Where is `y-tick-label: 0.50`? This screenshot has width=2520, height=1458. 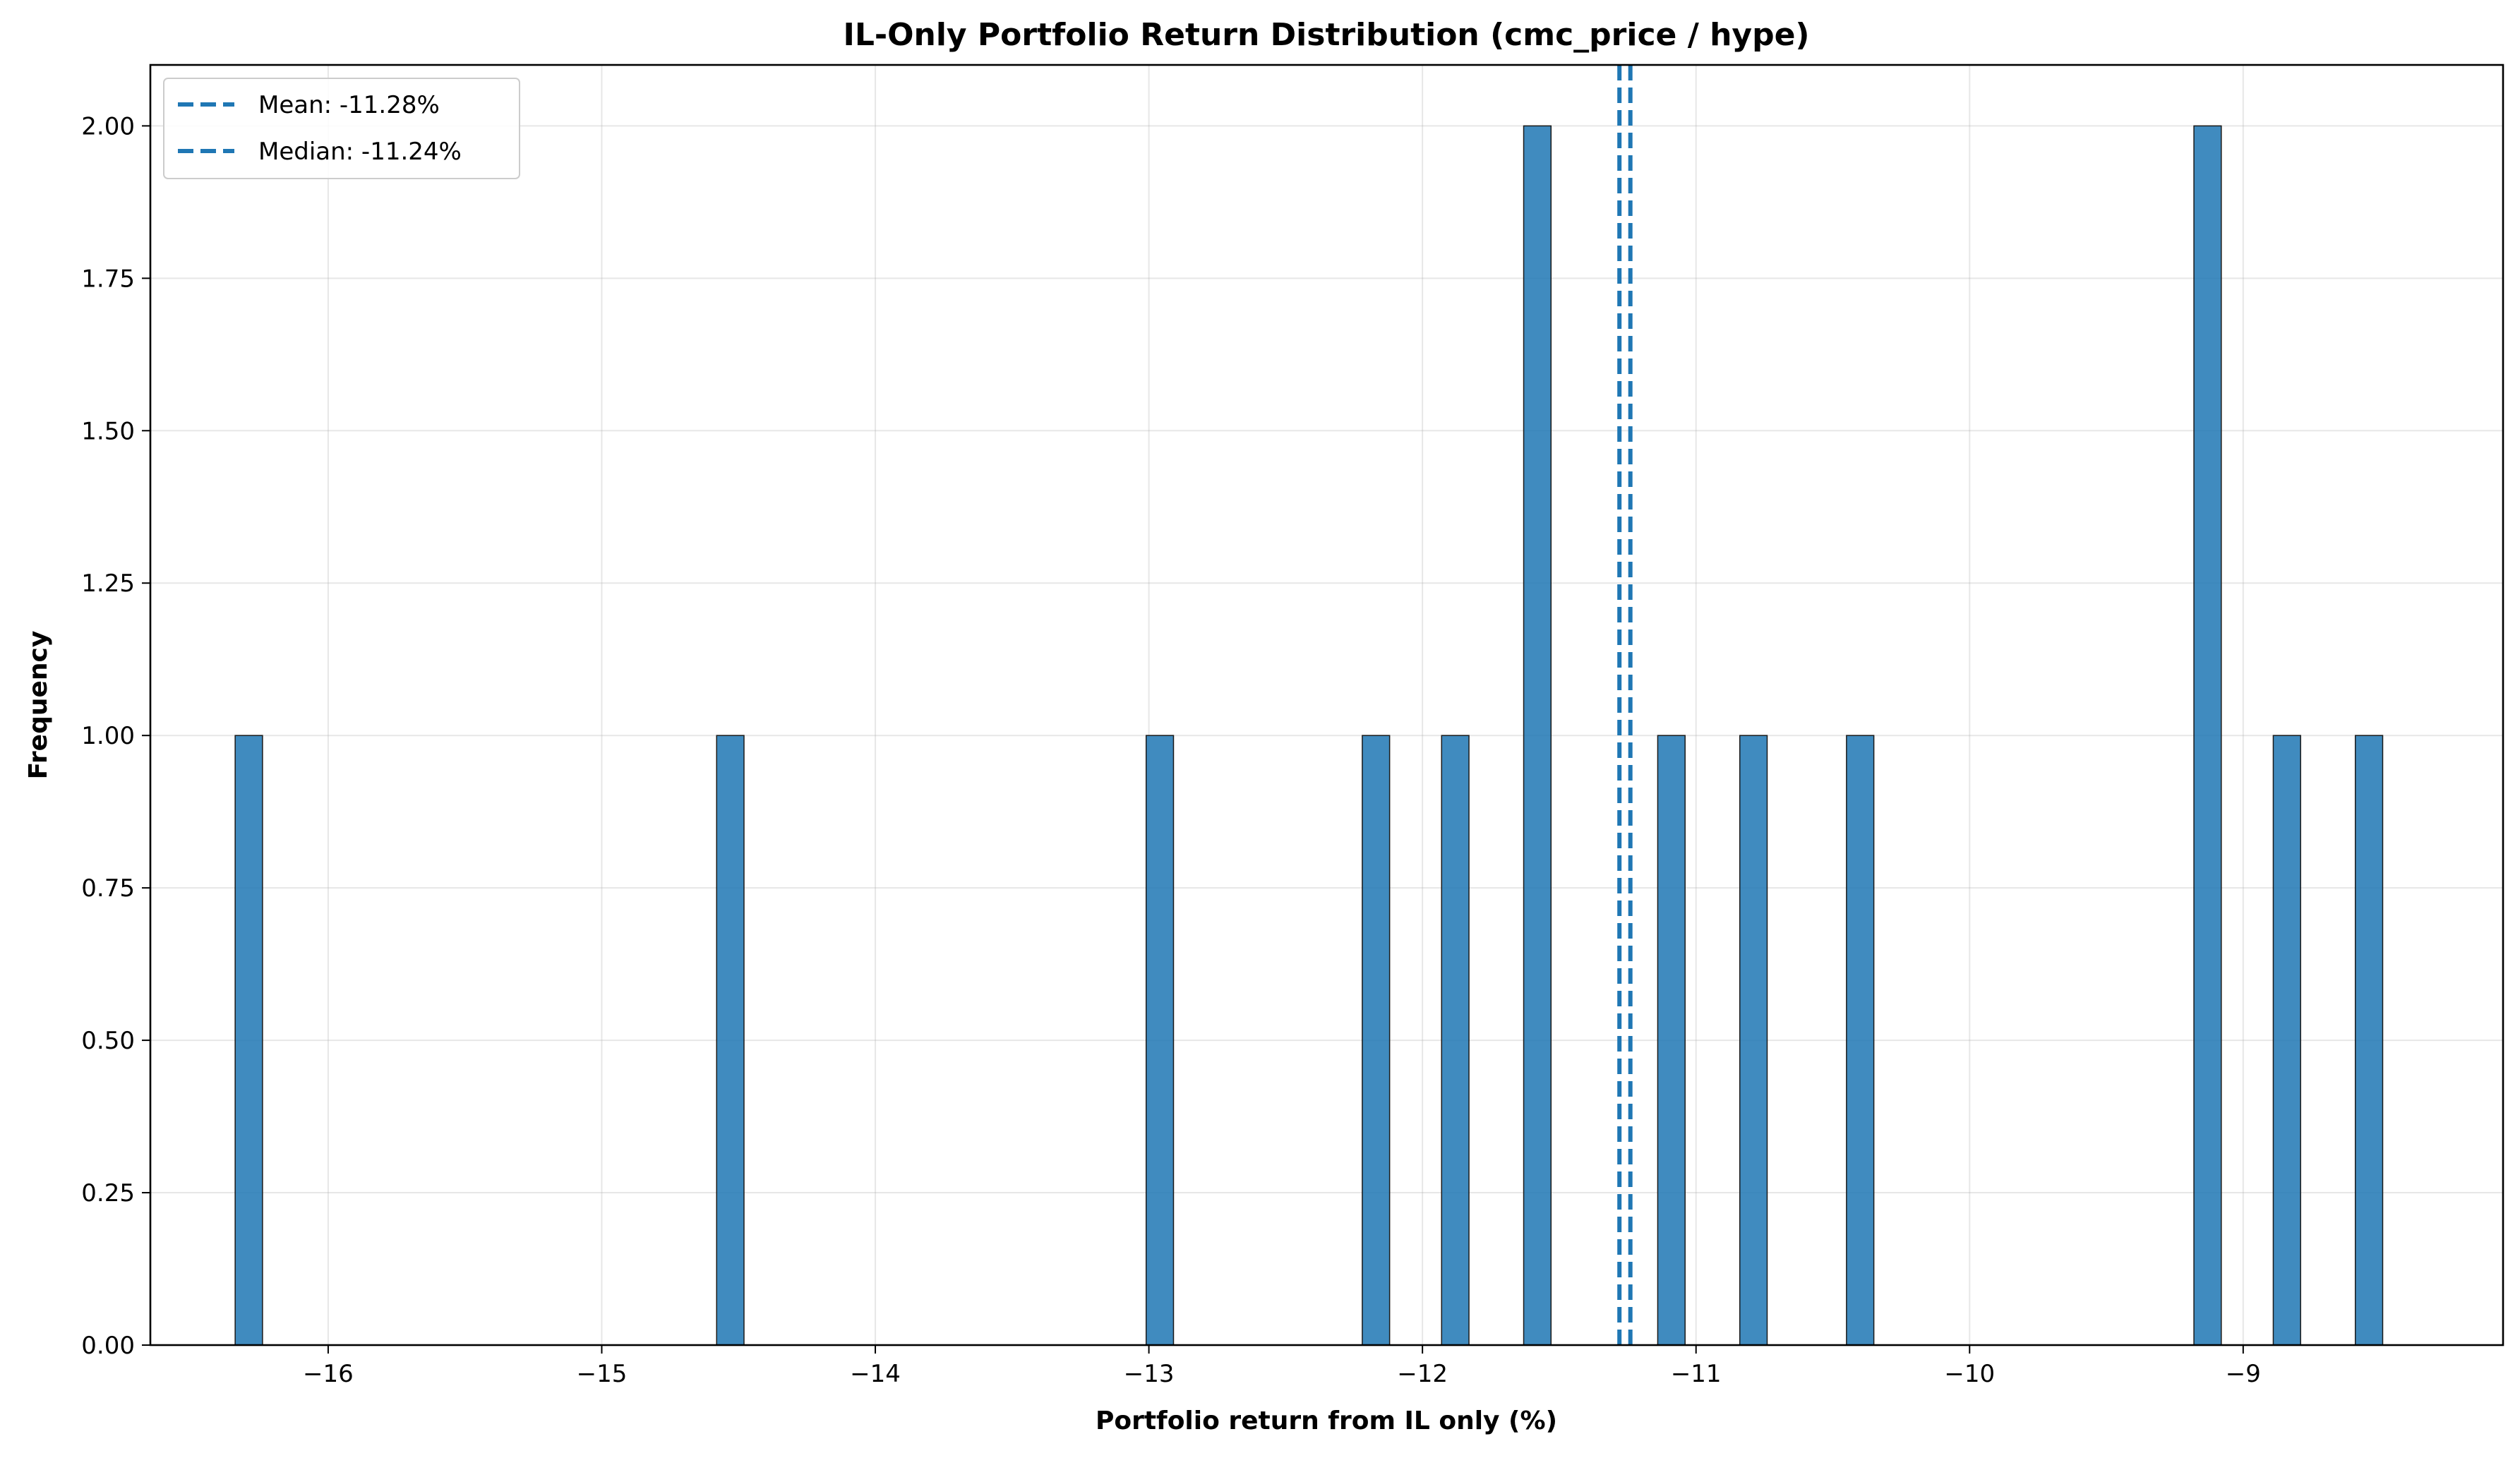 y-tick-label: 0.50 is located at coordinates (108, 1041).